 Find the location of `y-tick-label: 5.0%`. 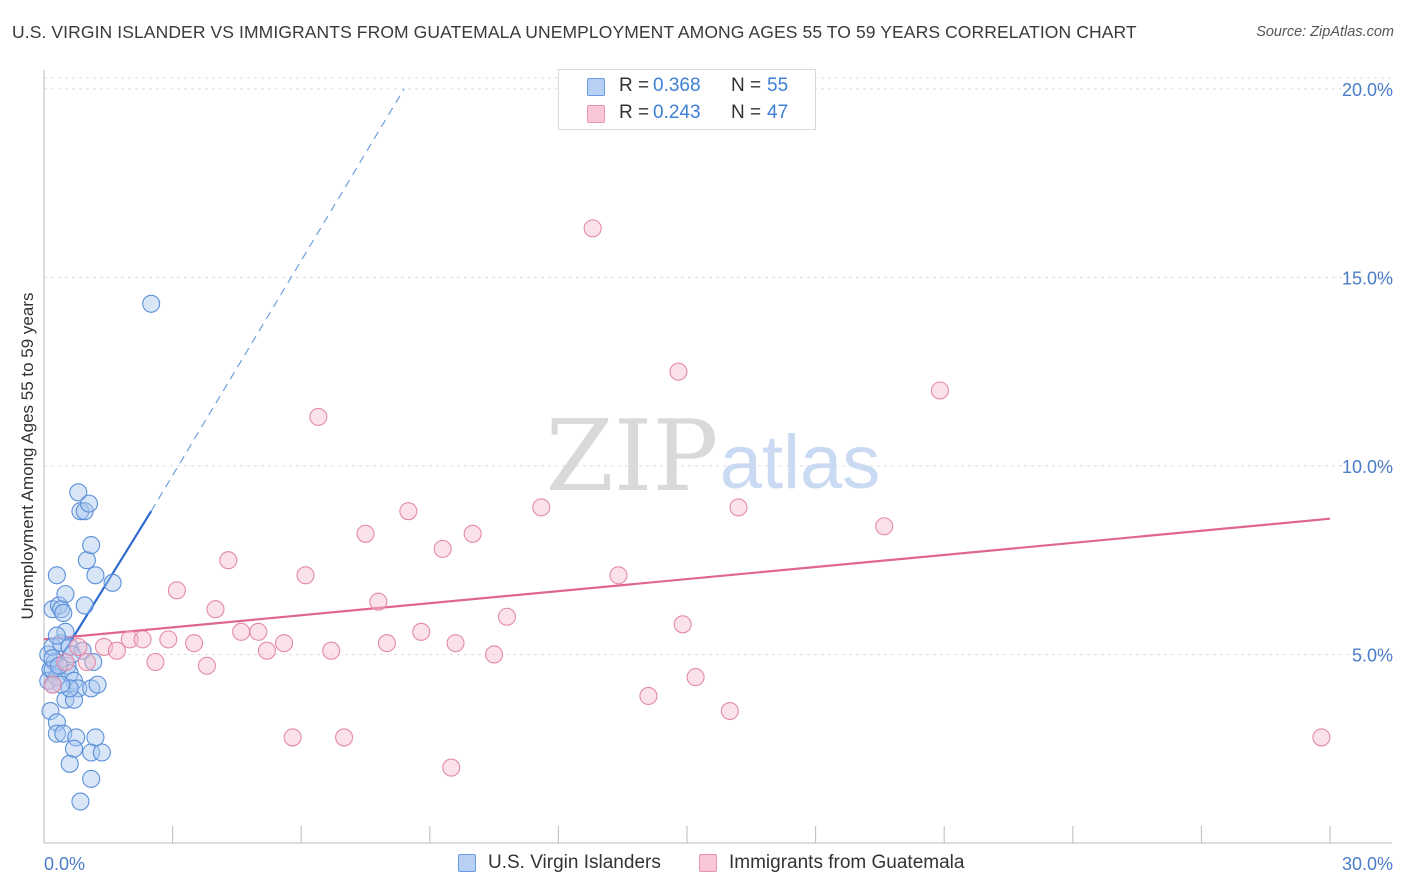

y-tick-label: 5.0% is located at coordinates (1372, 655).